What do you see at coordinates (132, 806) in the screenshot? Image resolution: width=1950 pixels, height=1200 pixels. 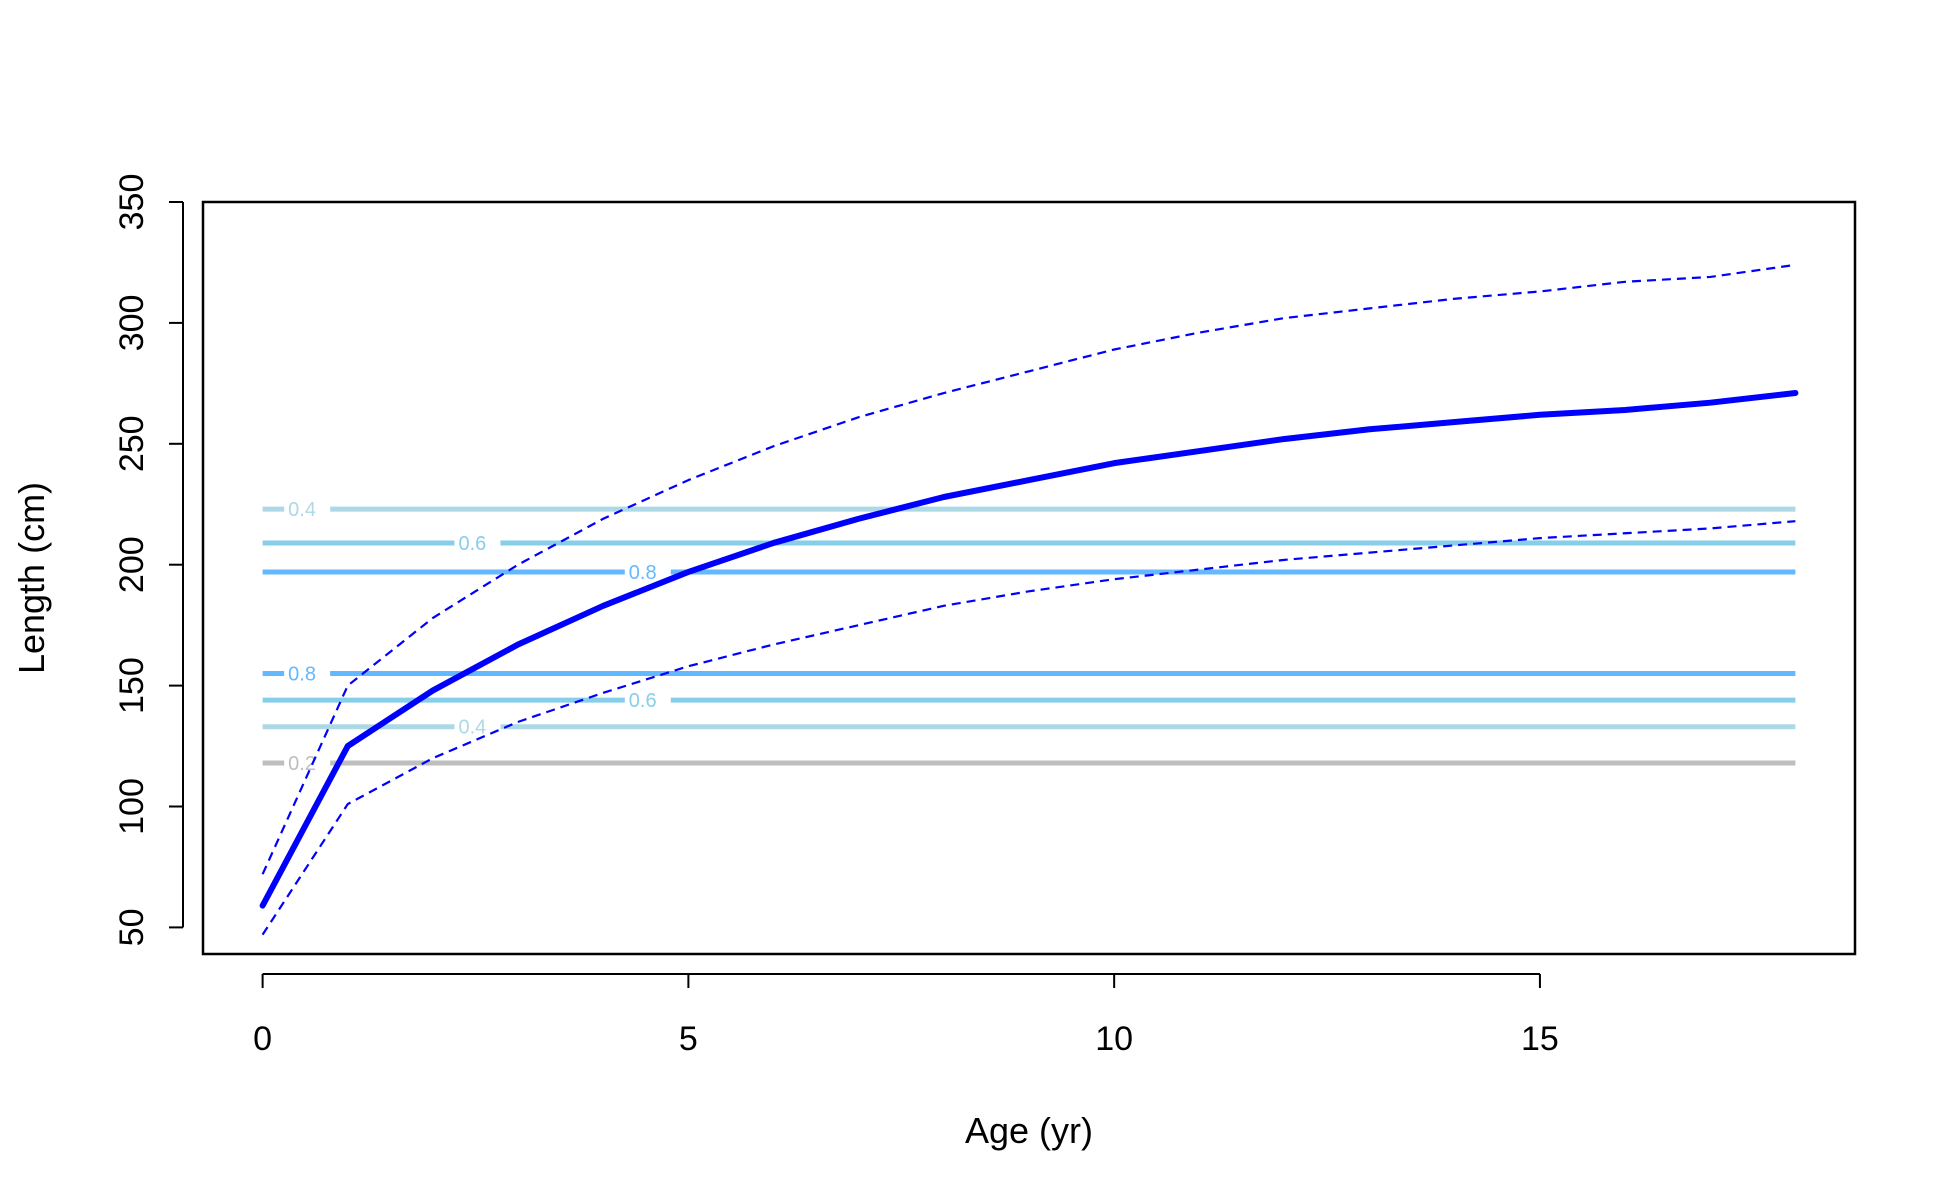 I see `y-tick-label-1: 100` at bounding box center [132, 806].